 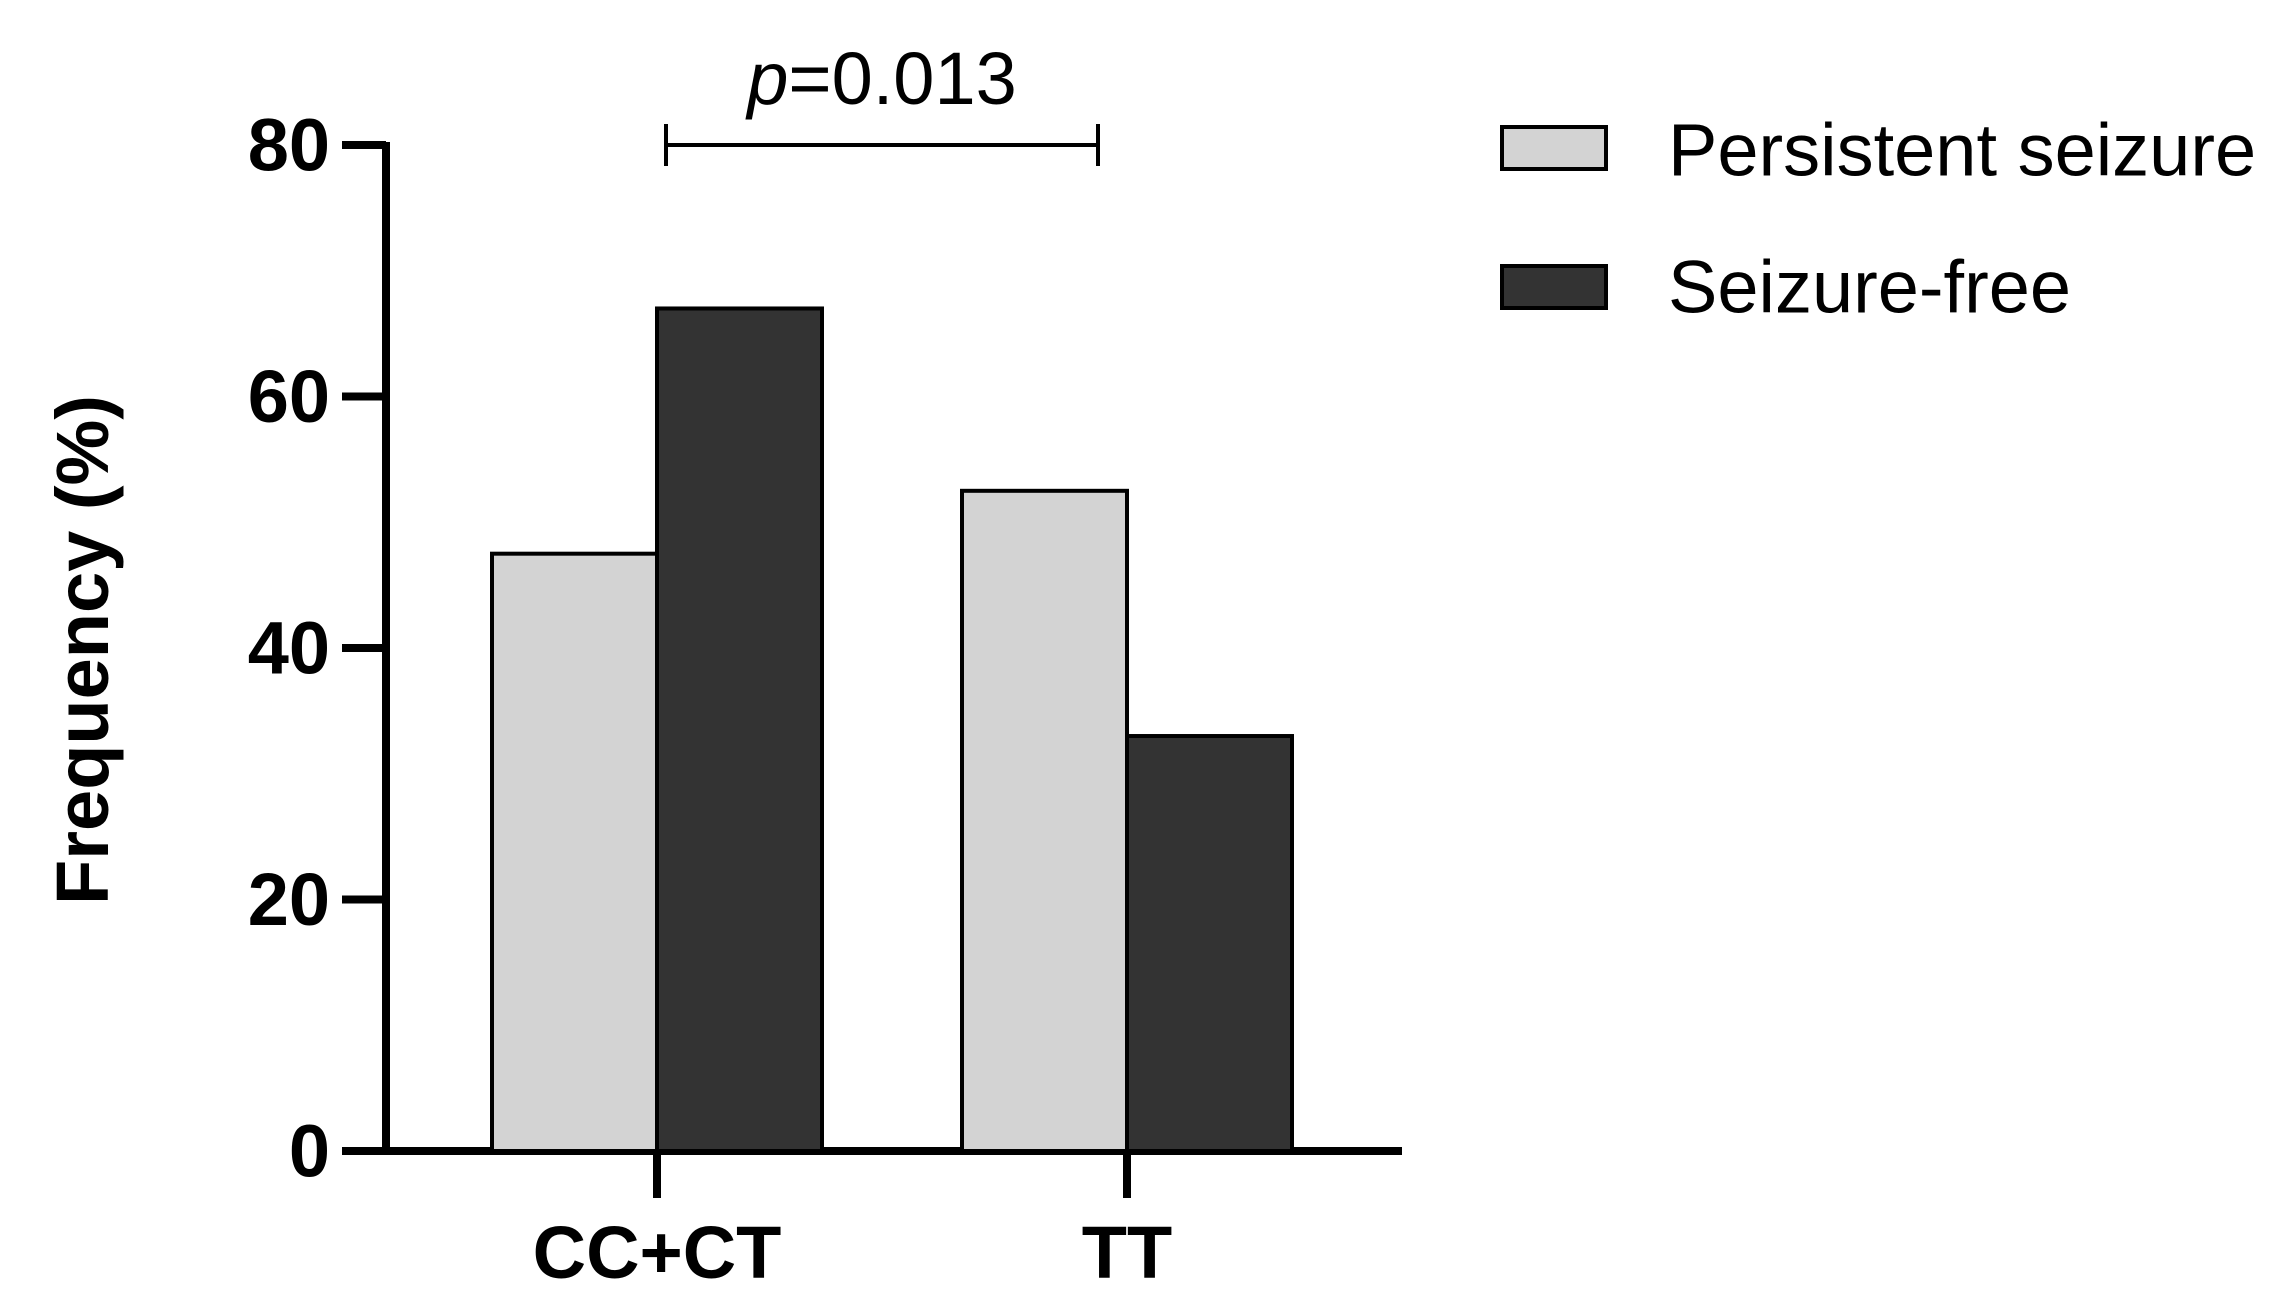 What do you see at coordinates (289, 899) in the screenshot?
I see `y-tick-label-20: 20` at bounding box center [289, 899].